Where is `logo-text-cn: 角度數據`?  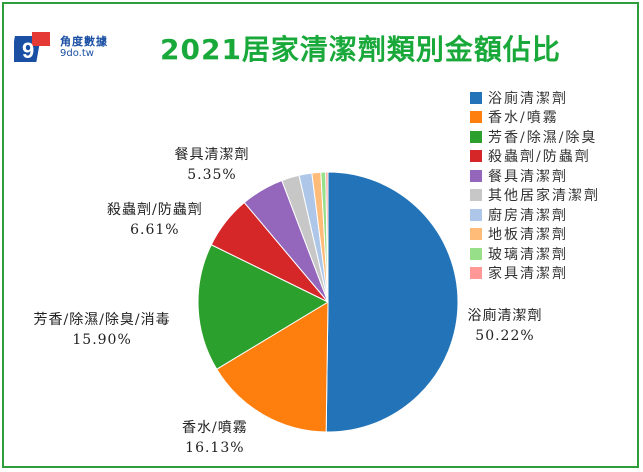
logo-text-cn: 角度數據 is located at coordinates (84, 41).